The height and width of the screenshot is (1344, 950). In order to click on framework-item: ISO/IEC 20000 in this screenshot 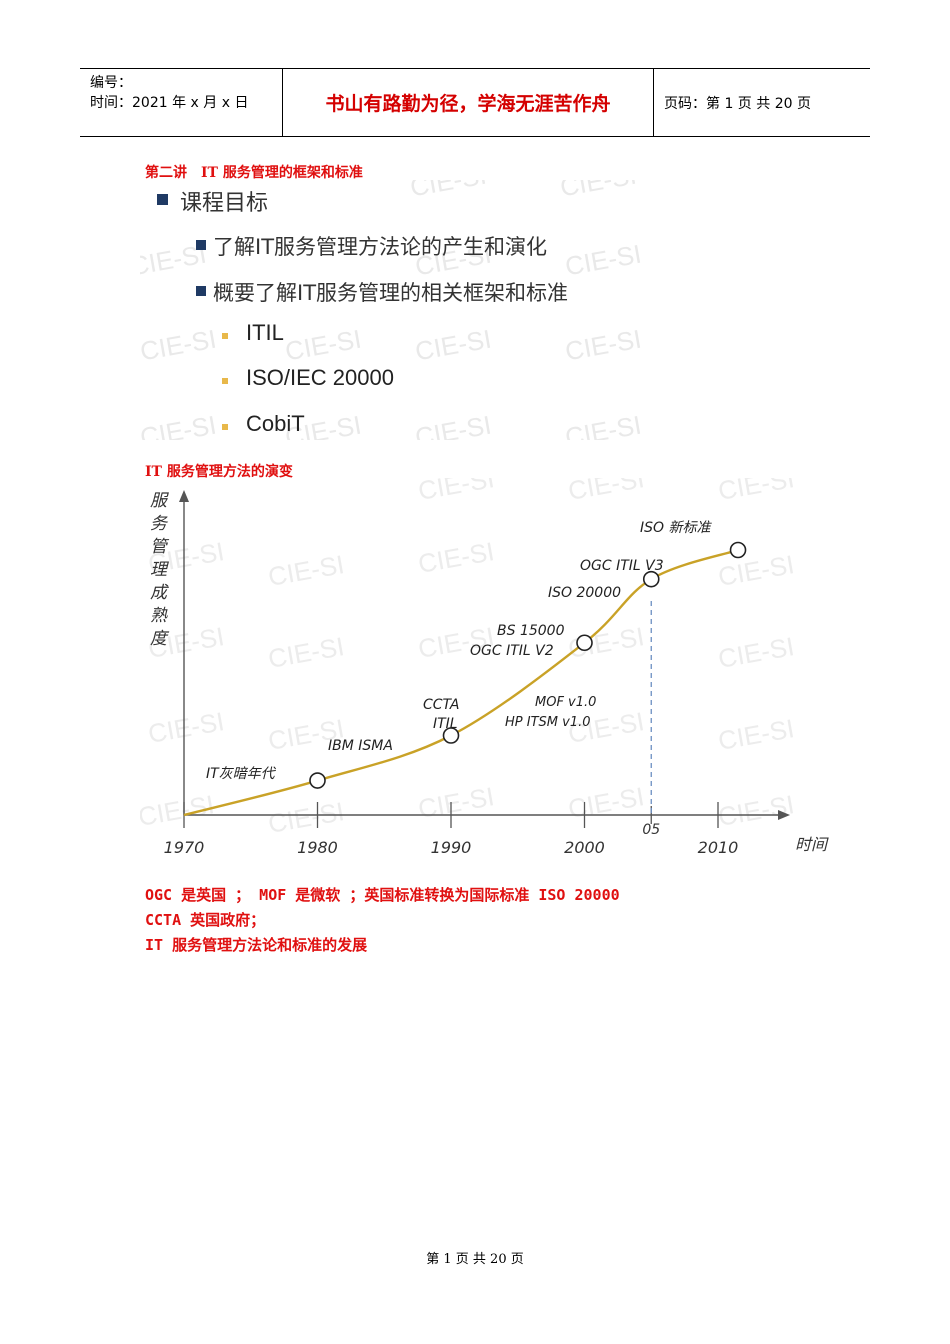, I will do `click(320, 377)`.